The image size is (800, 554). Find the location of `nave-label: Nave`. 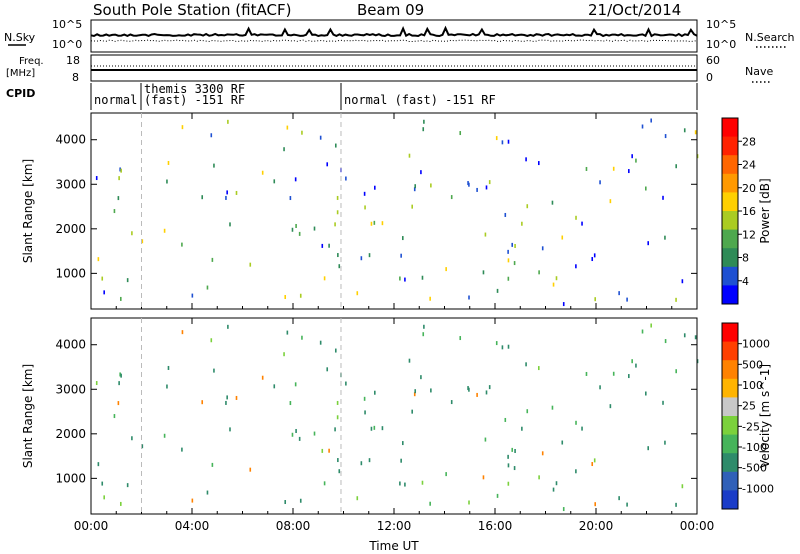

nave-label: Nave is located at coordinates (759, 71).